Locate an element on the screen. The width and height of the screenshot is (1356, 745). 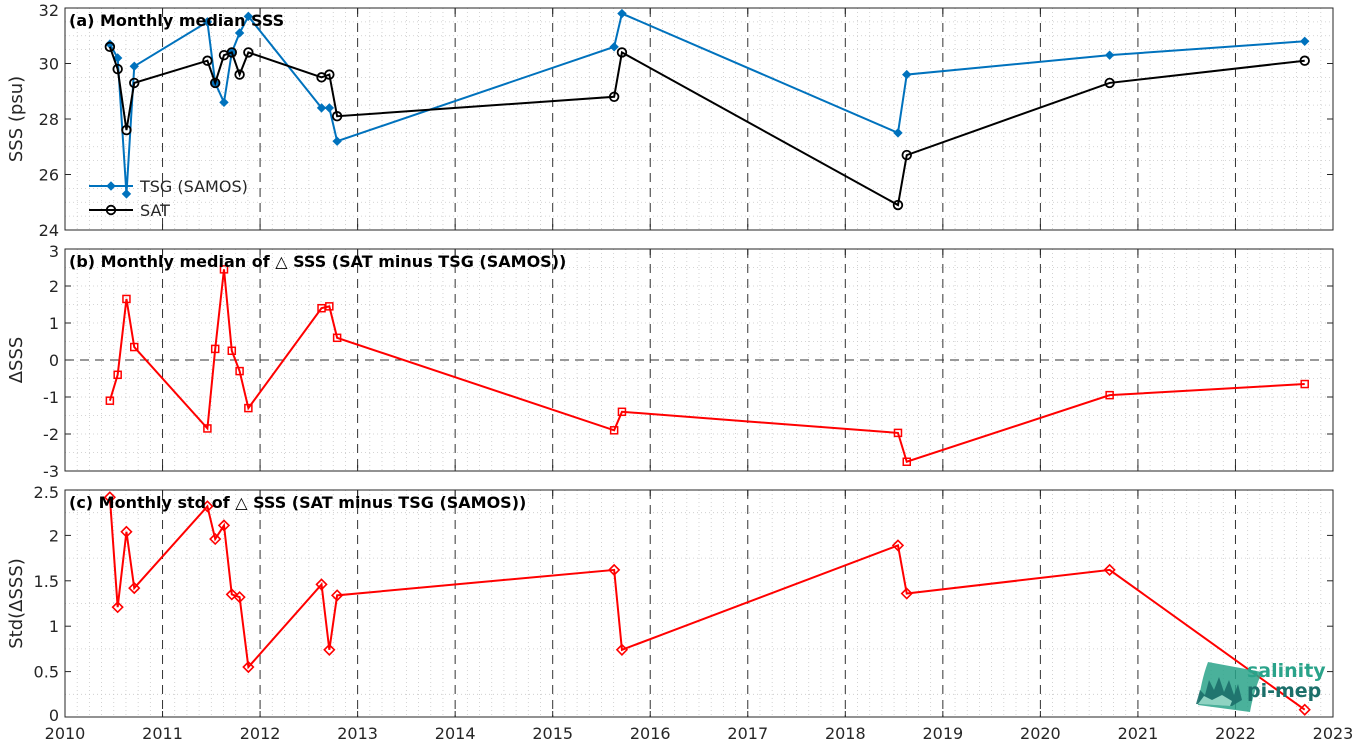
y-tick-label: 1.5 is located at coordinates (46, 581).